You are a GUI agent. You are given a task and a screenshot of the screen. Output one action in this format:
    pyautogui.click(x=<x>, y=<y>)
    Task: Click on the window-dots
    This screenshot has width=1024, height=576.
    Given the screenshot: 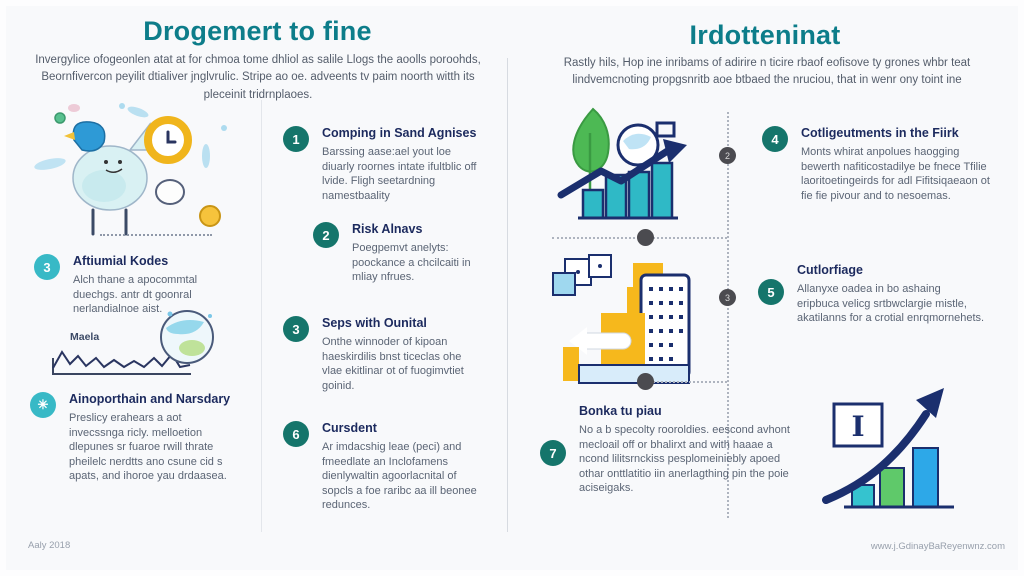 What is the action you would take?
    pyautogui.click(x=666, y=324)
    